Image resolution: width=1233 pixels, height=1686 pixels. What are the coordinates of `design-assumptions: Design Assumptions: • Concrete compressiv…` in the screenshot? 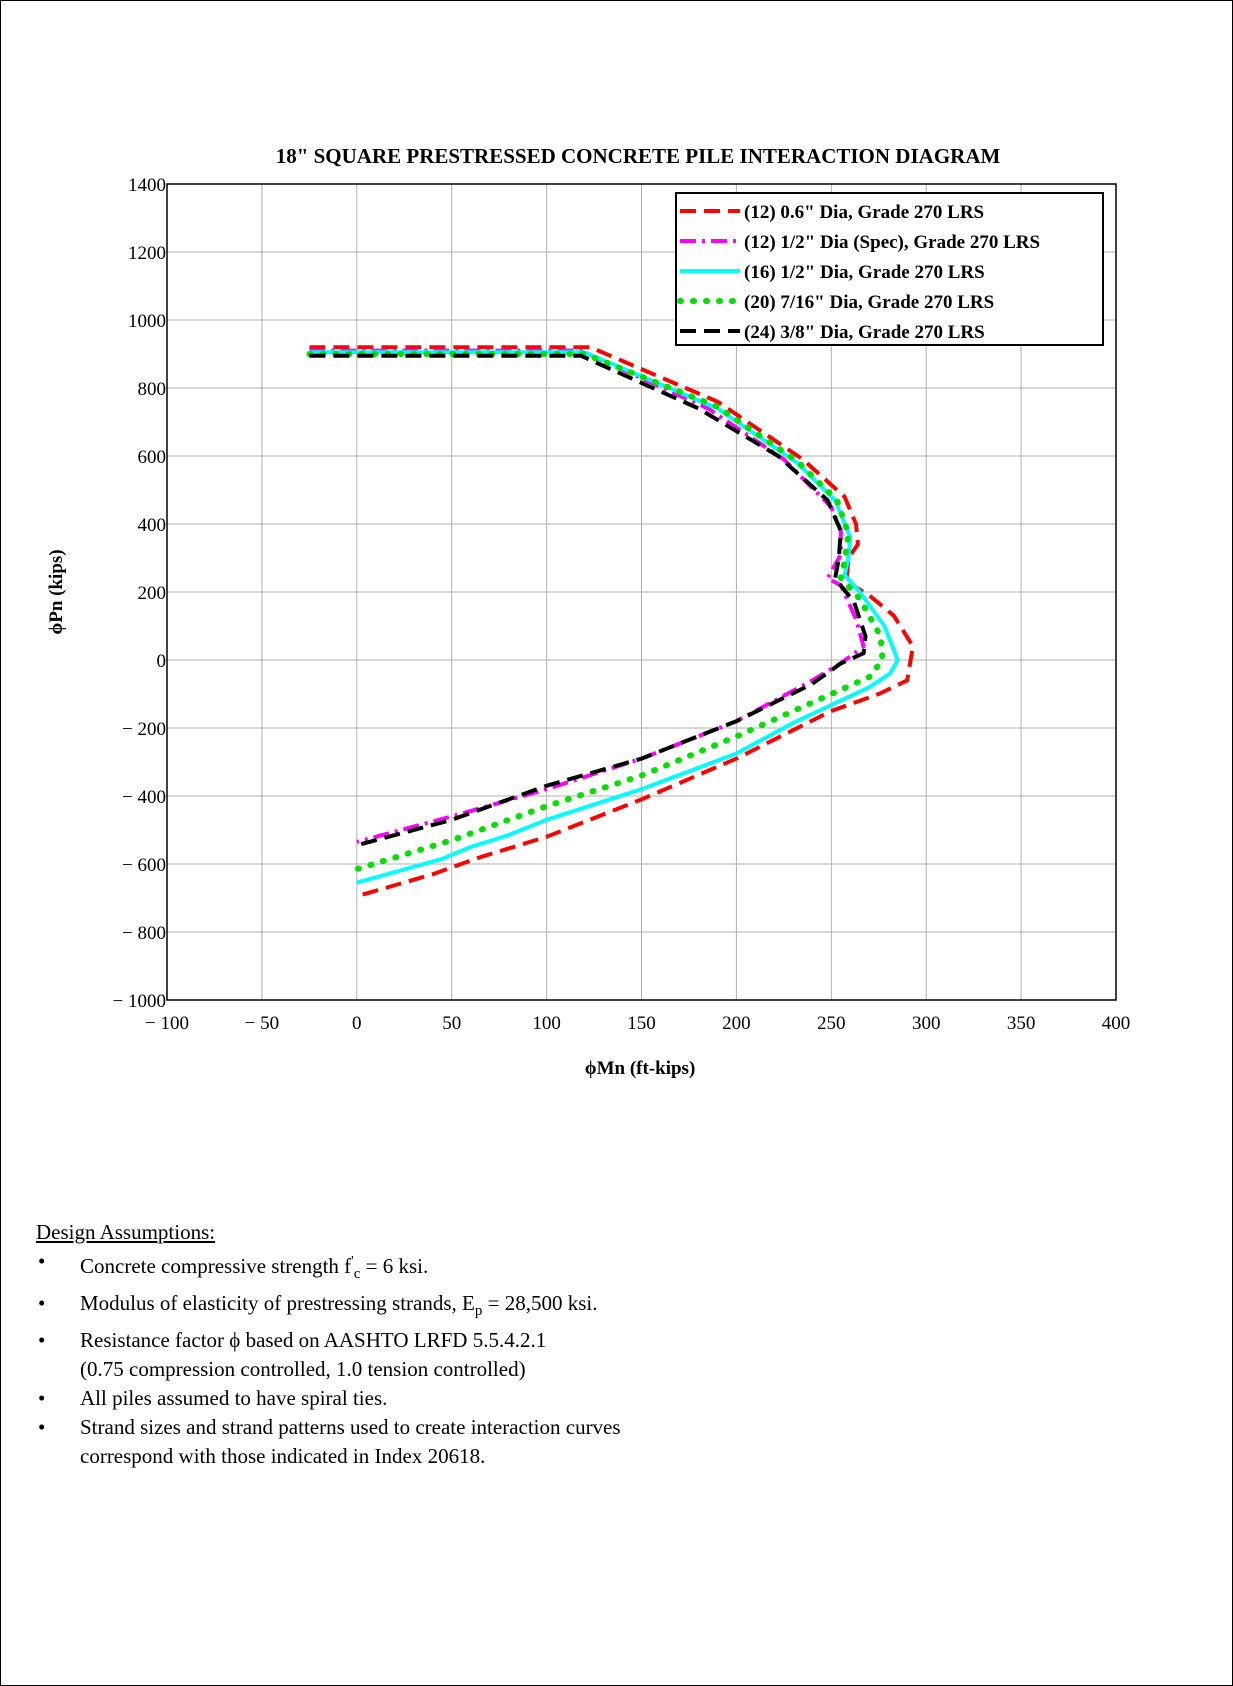 It's located at (586, 1344).